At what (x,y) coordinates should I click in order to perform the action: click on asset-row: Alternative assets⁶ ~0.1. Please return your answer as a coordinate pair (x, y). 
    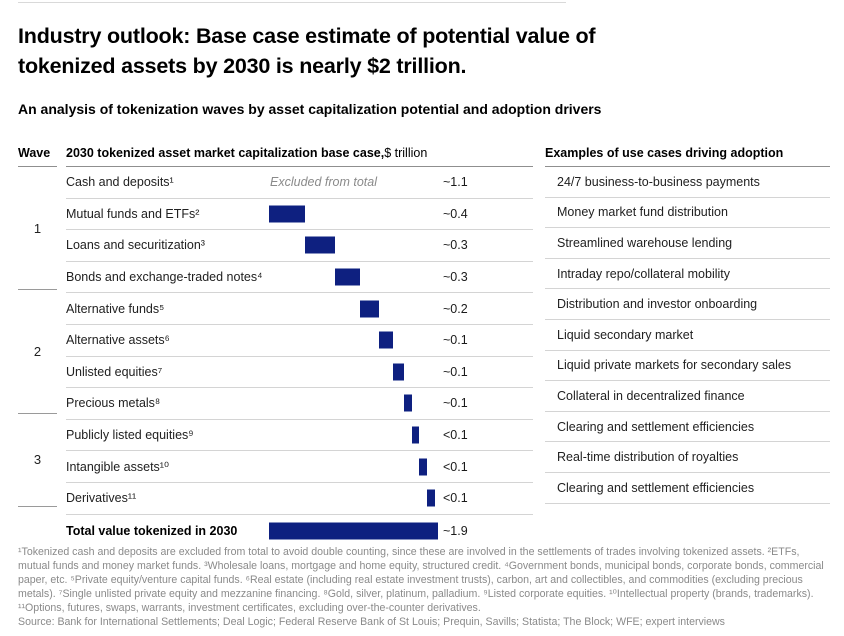
    Looking at the image, I should click on (299, 341).